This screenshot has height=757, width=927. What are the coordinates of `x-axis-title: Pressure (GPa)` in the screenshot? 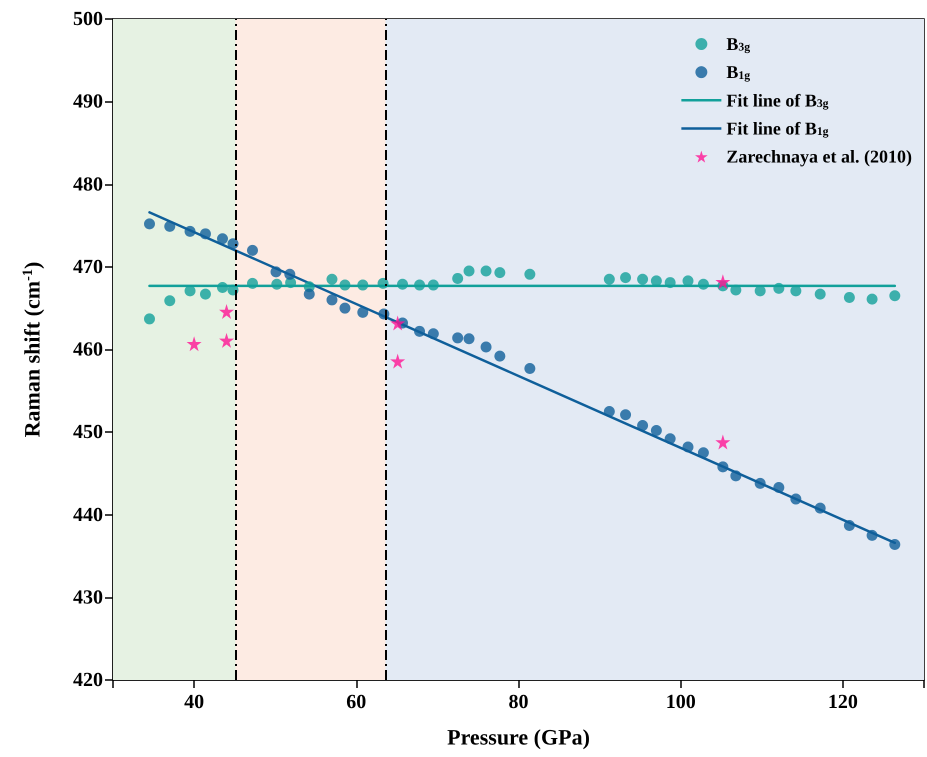 It's located at (518, 737).